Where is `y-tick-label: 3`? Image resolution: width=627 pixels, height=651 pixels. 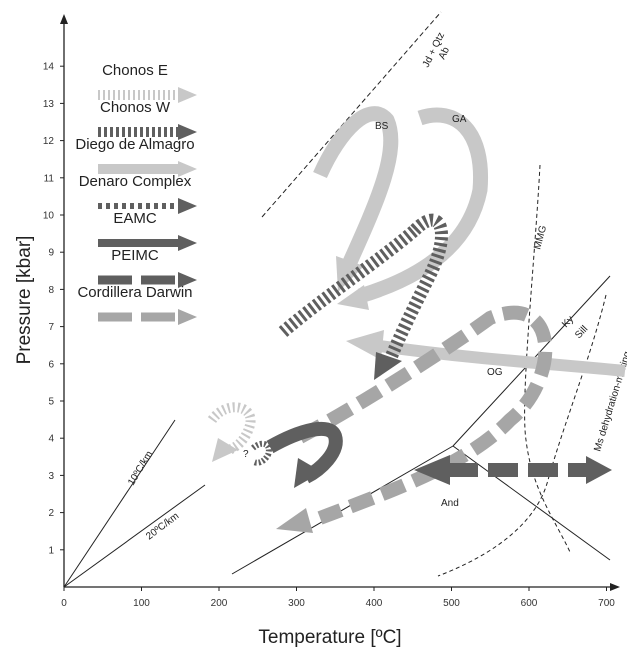 y-tick-label: 3 is located at coordinates (51, 476).